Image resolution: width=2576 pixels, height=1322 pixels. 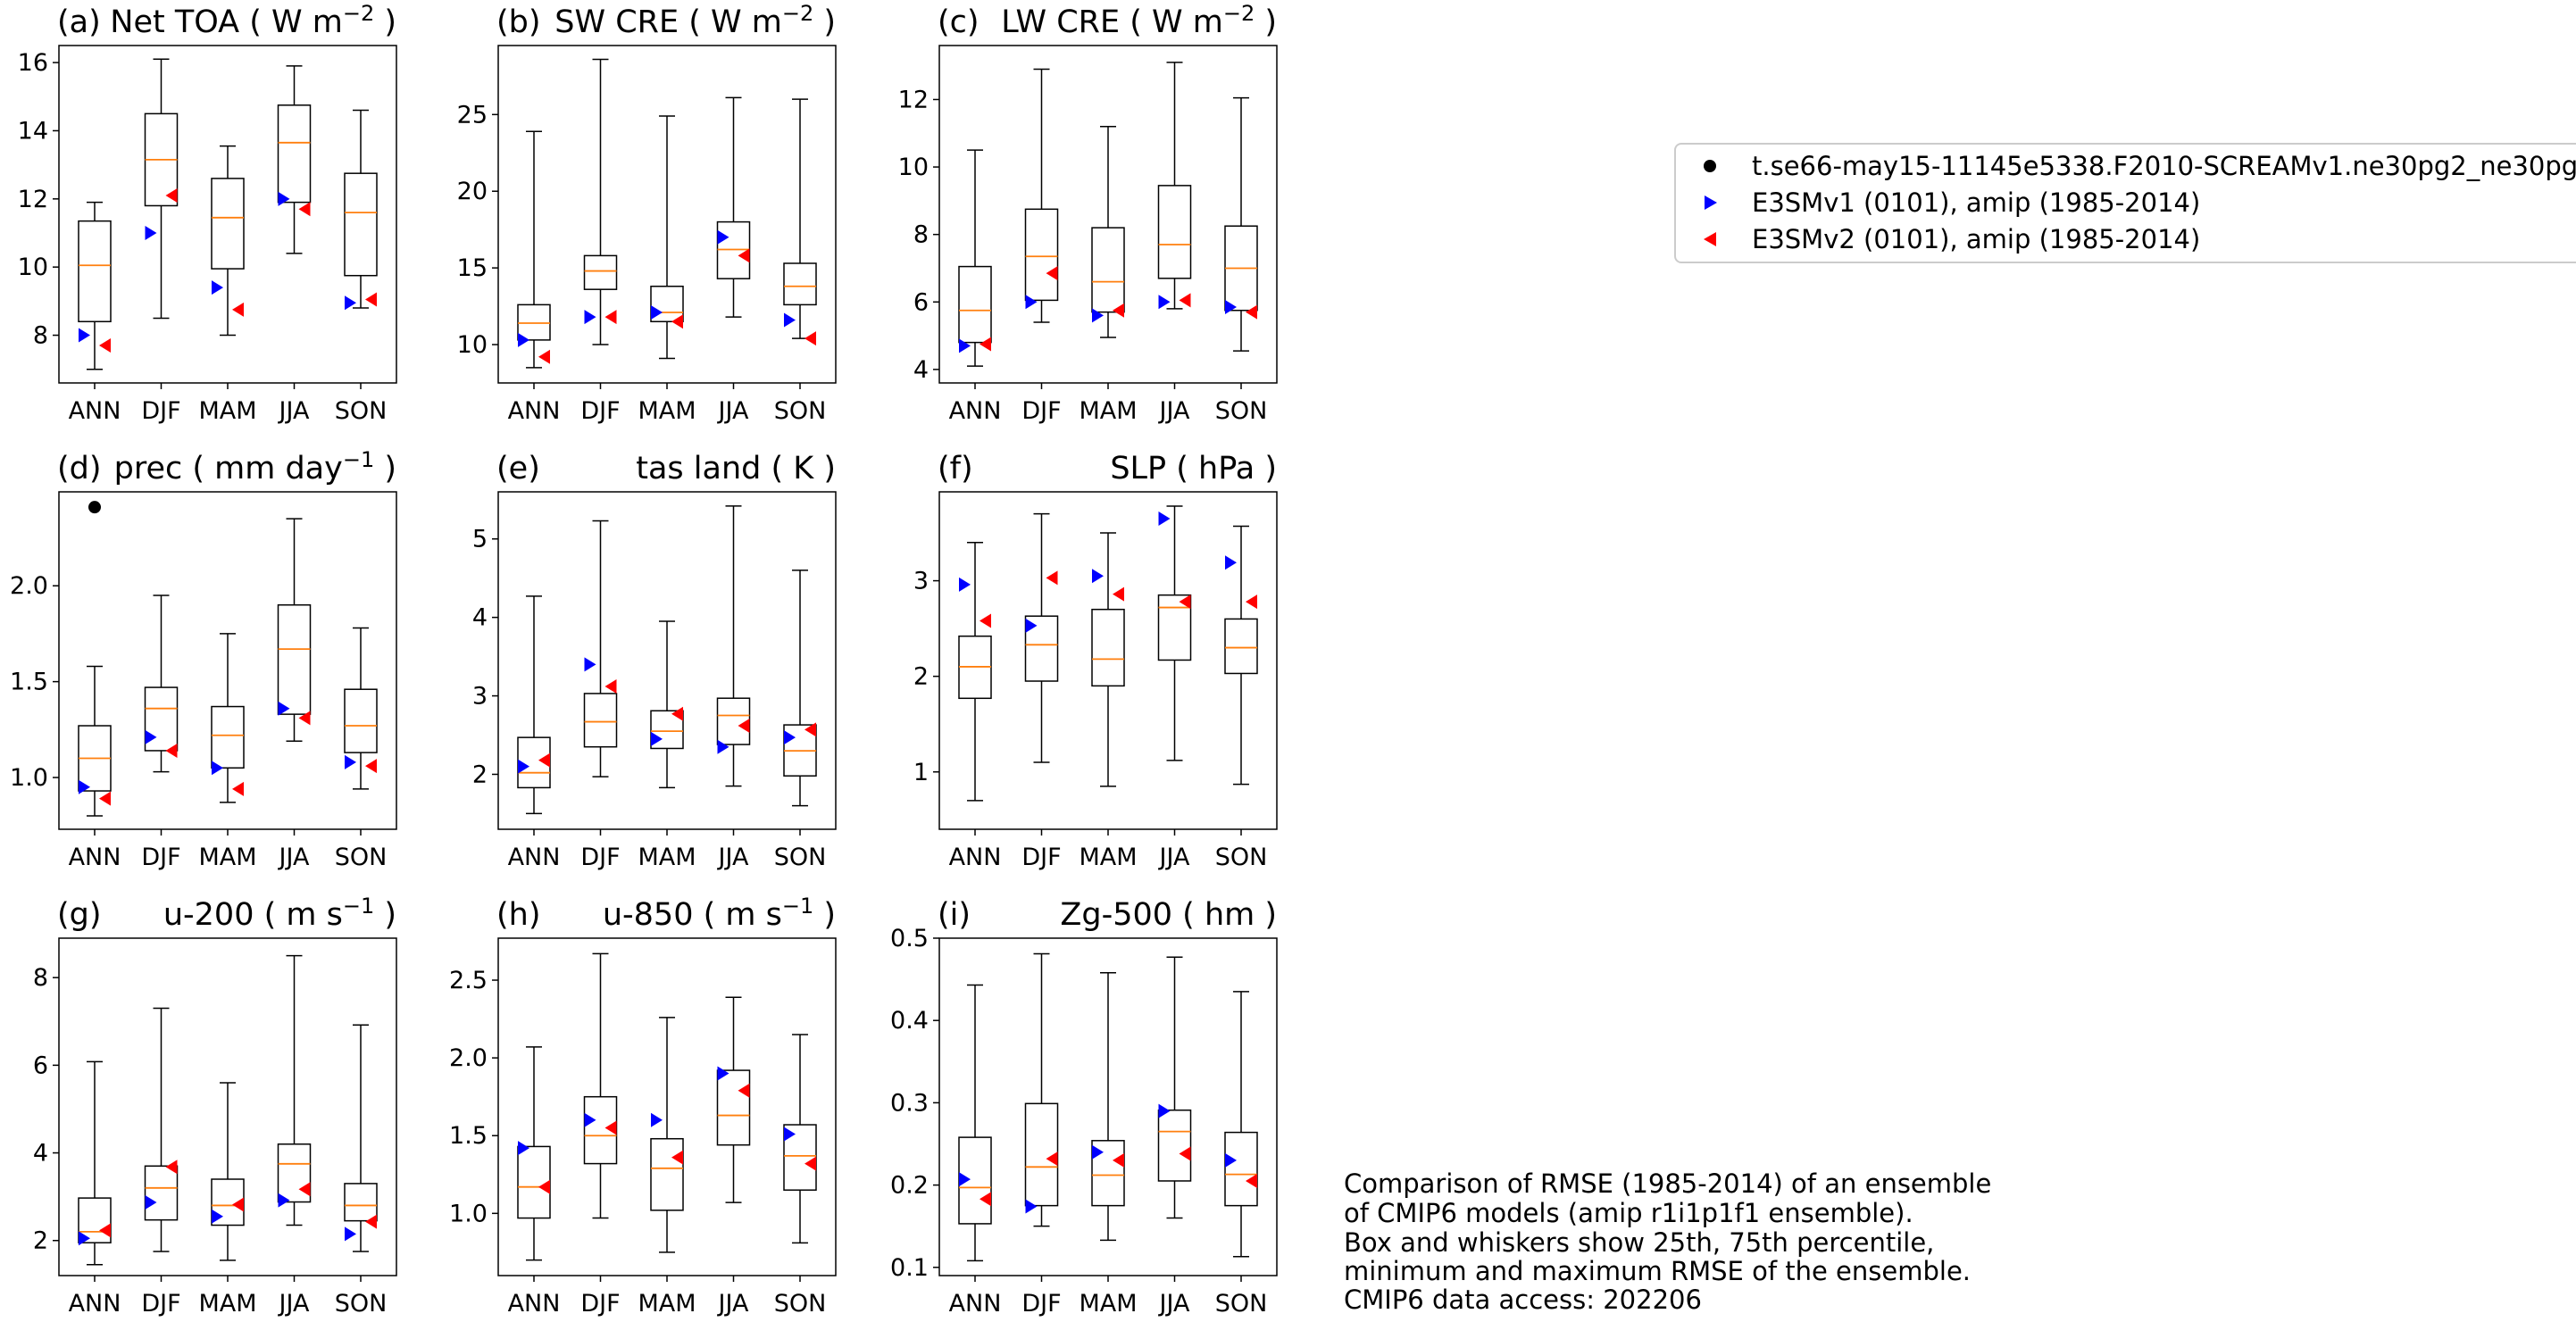 I want to click on panel-b-xtick-label: MAM, so click(x=667, y=411).